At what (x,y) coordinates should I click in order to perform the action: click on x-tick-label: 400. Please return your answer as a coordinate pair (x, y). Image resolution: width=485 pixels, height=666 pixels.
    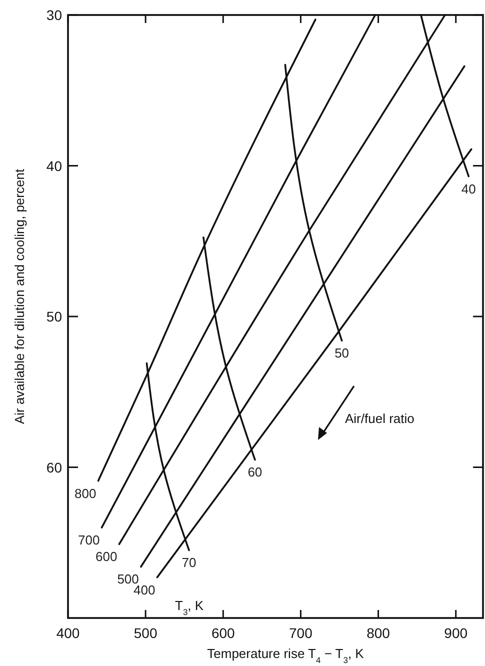
    Looking at the image, I should click on (68, 633).